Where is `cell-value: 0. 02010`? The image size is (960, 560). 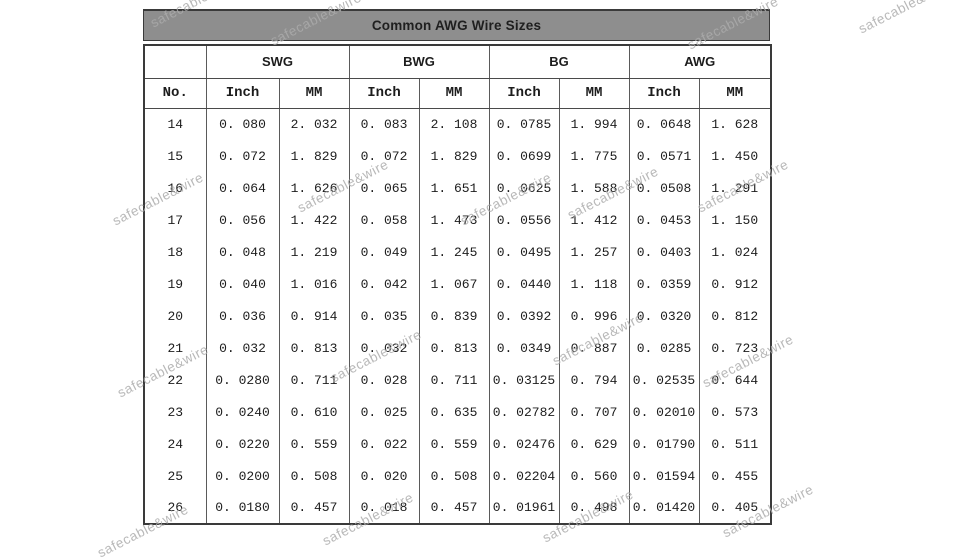 cell-value: 0. 02010 is located at coordinates (664, 412).